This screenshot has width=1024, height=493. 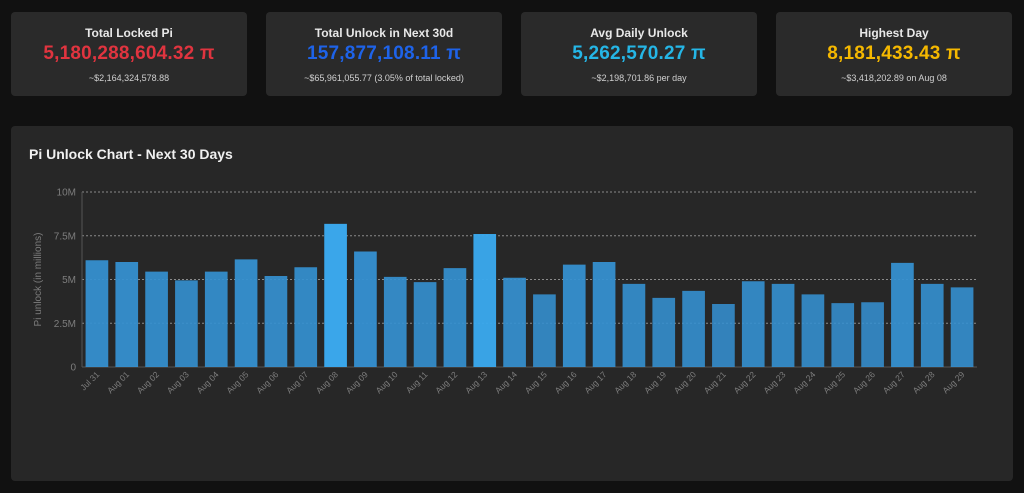 I want to click on x-tick-label: Aug 09, so click(x=357, y=382).